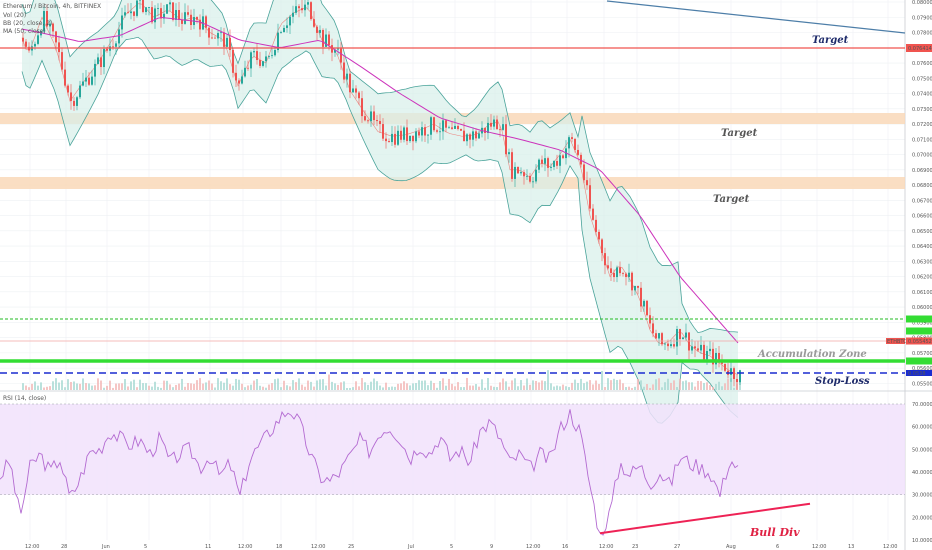  I want to click on time-tick-label: 5, so click(145, 547).